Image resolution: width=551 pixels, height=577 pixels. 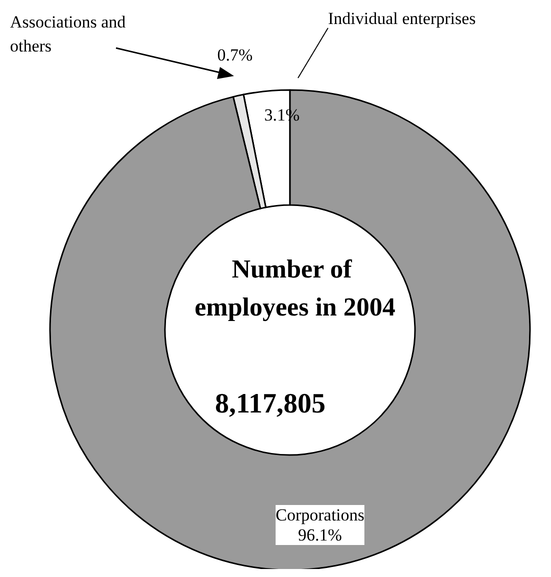 What do you see at coordinates (320, 515) in the screenshot?
I see `slice-label: Corporations` at bounding box center [320, 515].